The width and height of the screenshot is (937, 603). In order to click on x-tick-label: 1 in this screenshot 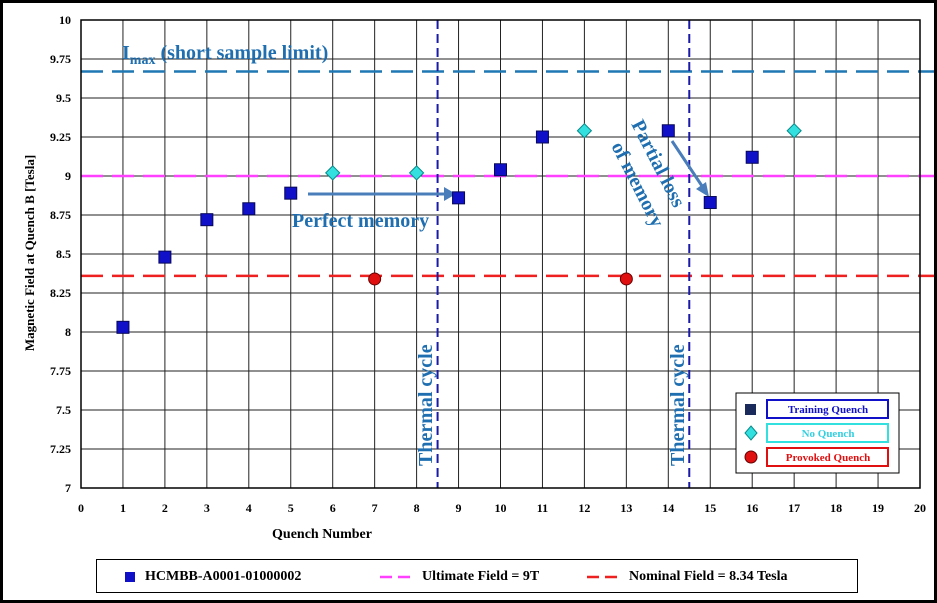, I will do `click(123, 508)`.